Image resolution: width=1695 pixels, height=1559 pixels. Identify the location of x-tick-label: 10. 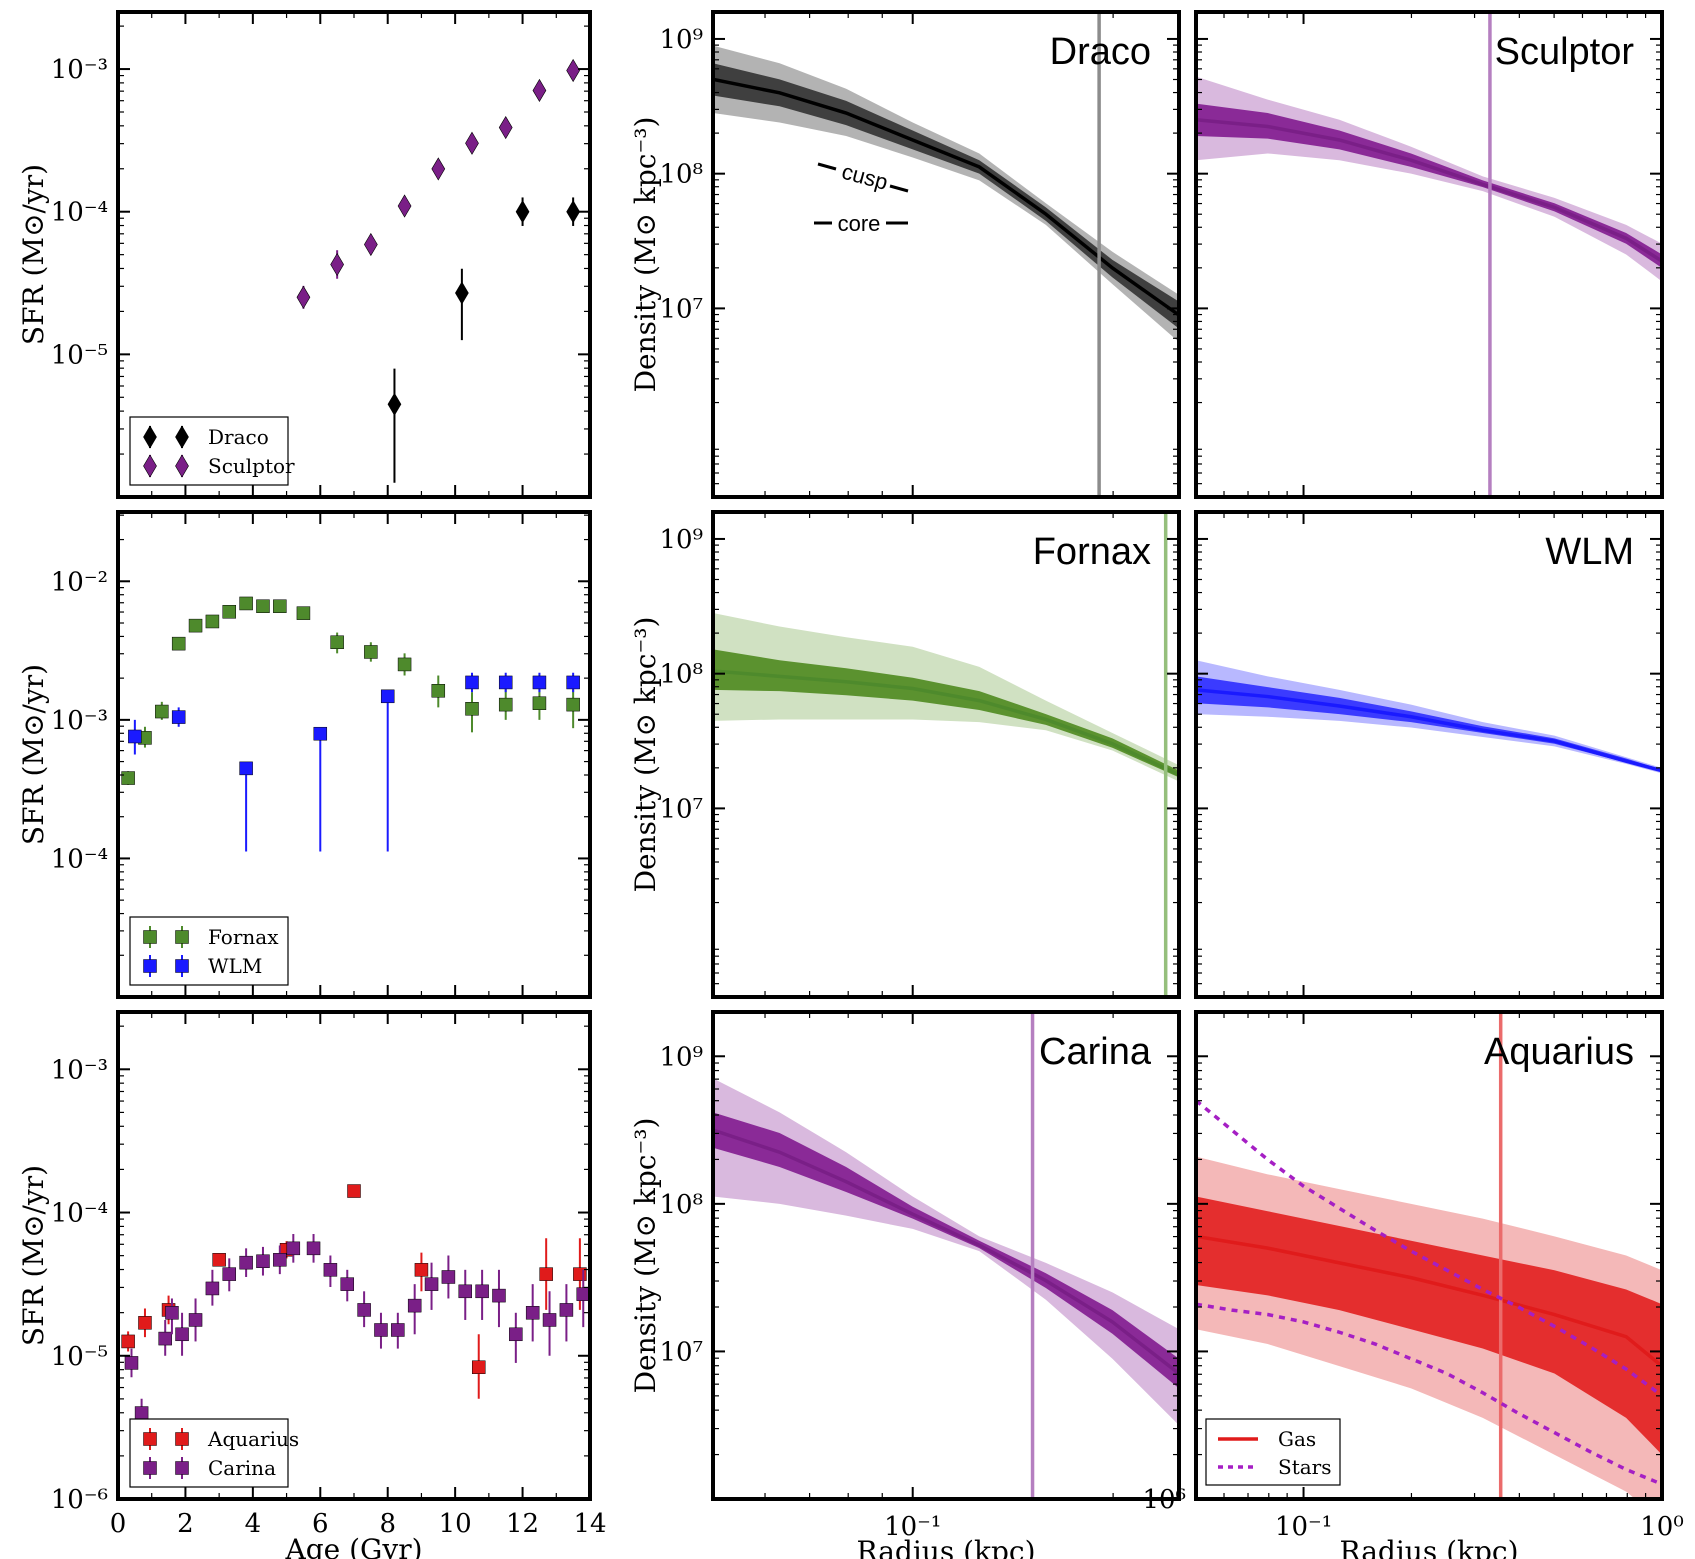
(455, 1524).